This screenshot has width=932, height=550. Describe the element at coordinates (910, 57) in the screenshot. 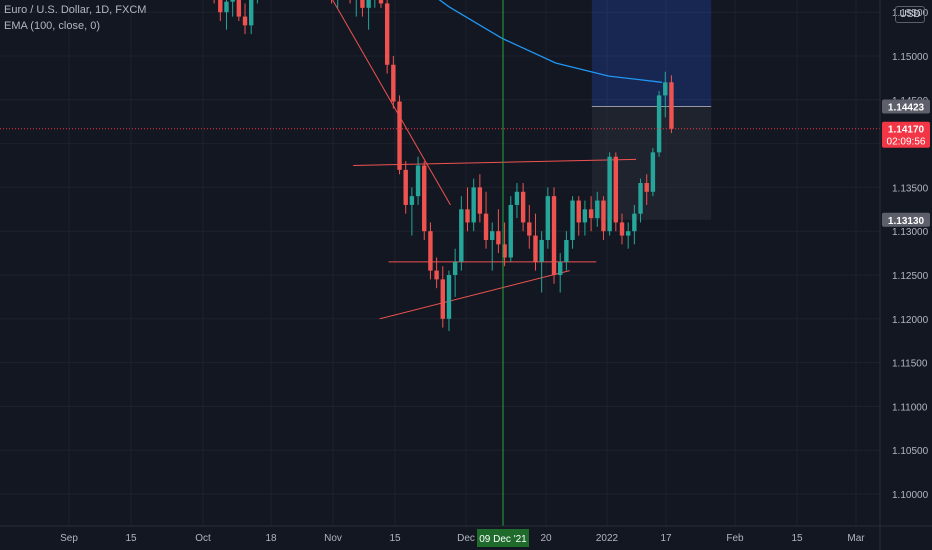

I see `price-tick-label: 1.15000` at that location.